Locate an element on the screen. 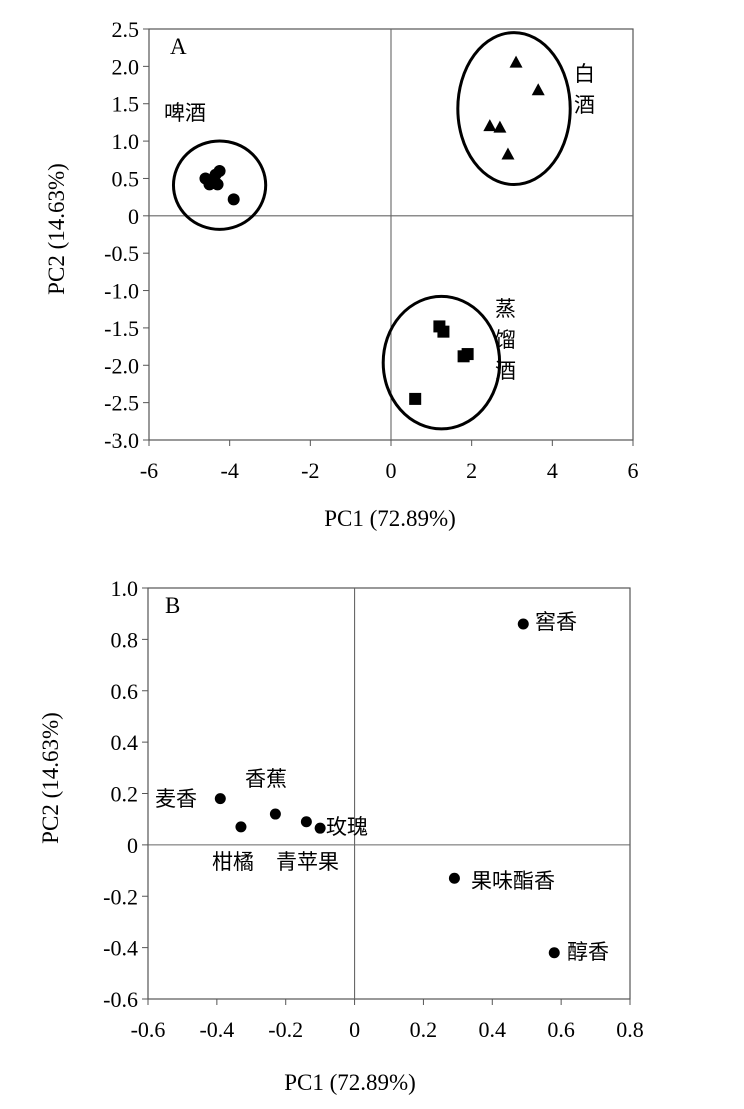 The width and height of the screenshot is (744, 1109). panel-b-y-tick-label: -0.4 is located at coordinates (120, 948).